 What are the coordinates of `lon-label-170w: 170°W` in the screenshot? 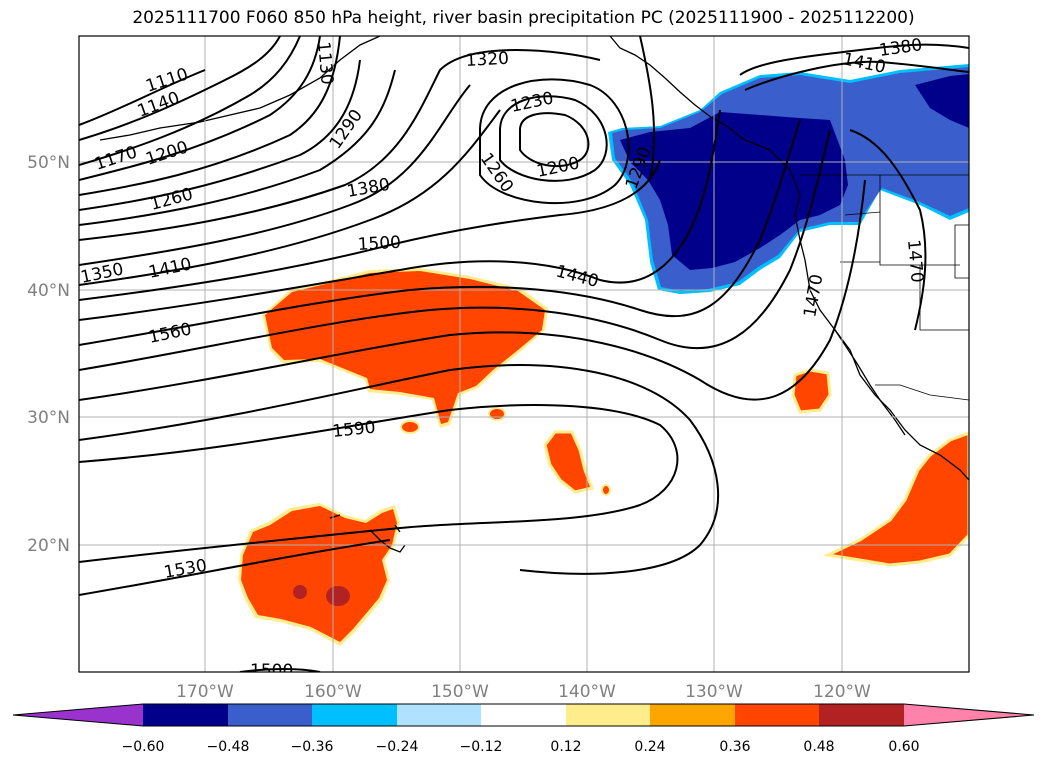 It's located at (205, 692).